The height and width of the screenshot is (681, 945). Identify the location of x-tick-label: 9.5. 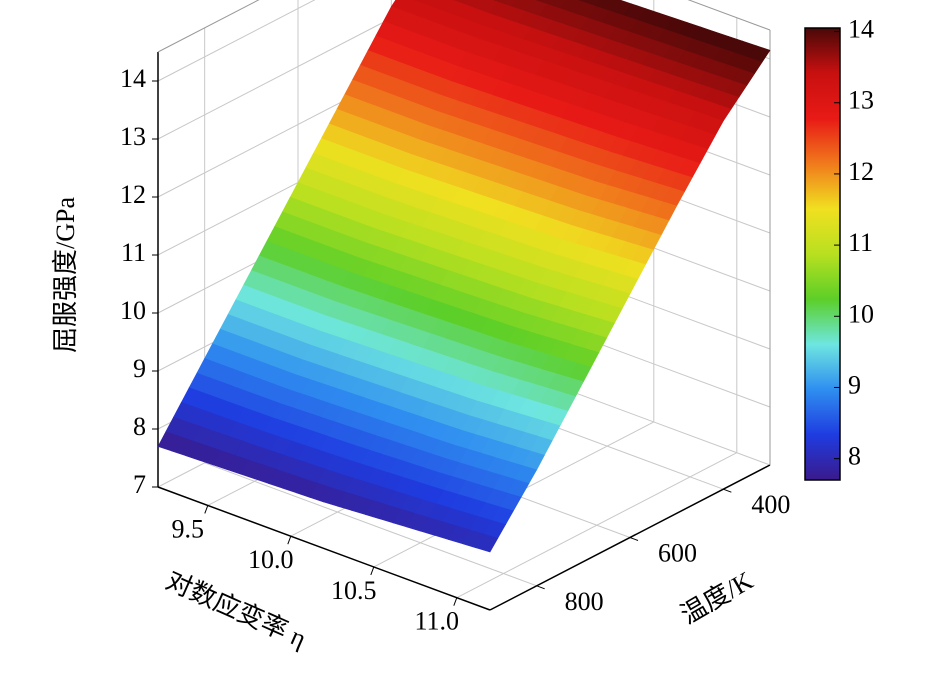
(188, 528).